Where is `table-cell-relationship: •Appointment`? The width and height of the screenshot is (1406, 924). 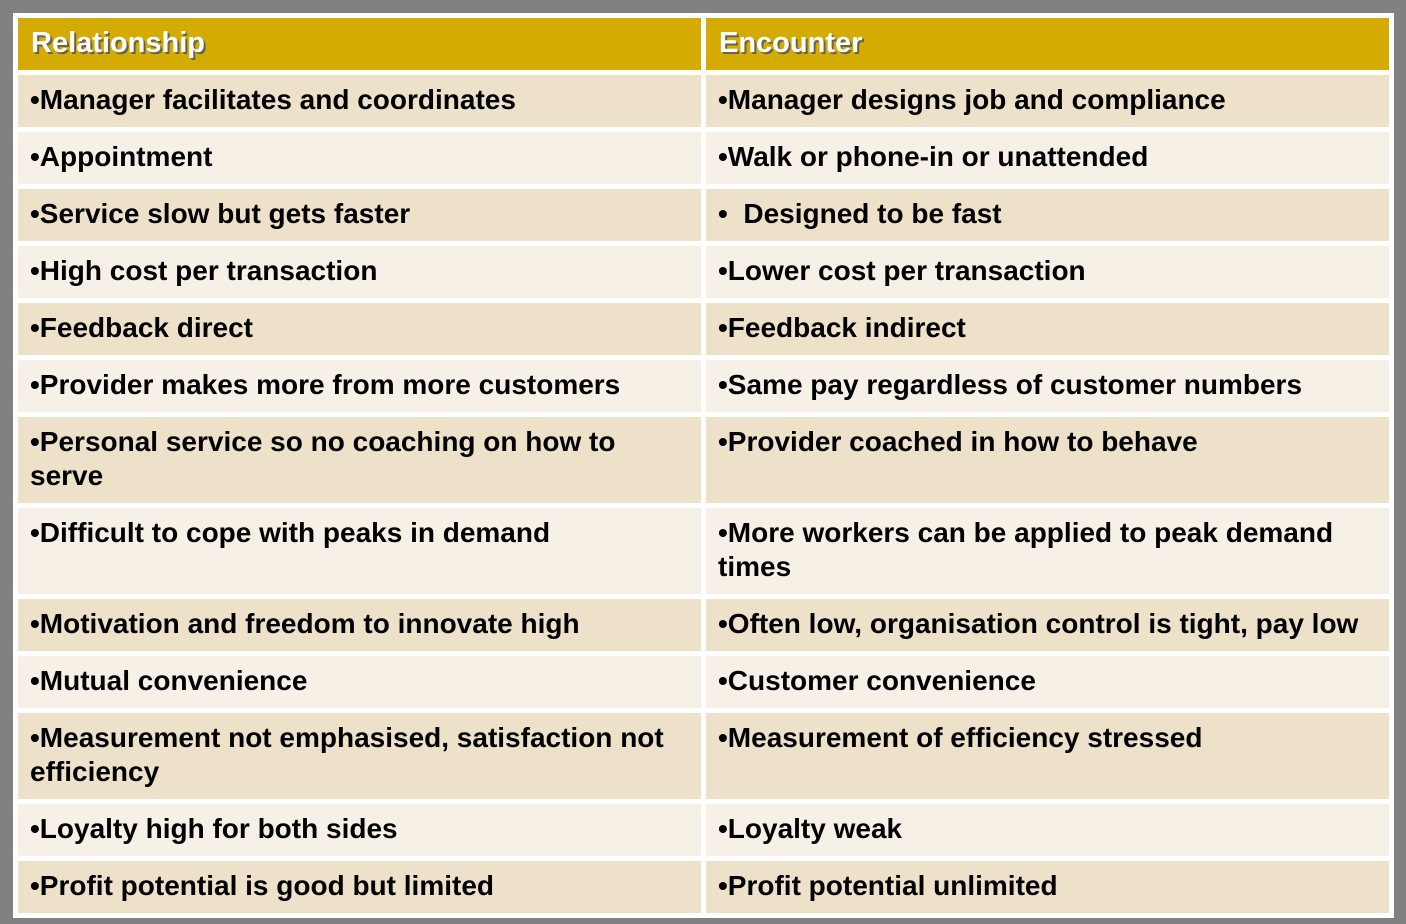
table-cell-relationship: •Appointment is located at coordinates (359, 158).